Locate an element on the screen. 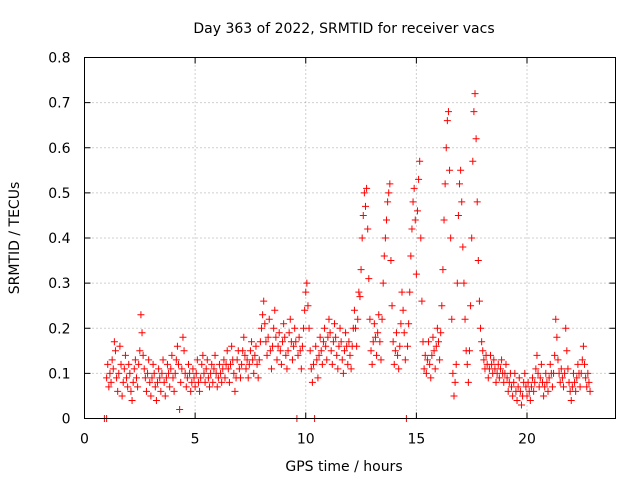 This screenshot has height=480, width=640. x-tick-label: 15 is located at coordinates (416, 440).